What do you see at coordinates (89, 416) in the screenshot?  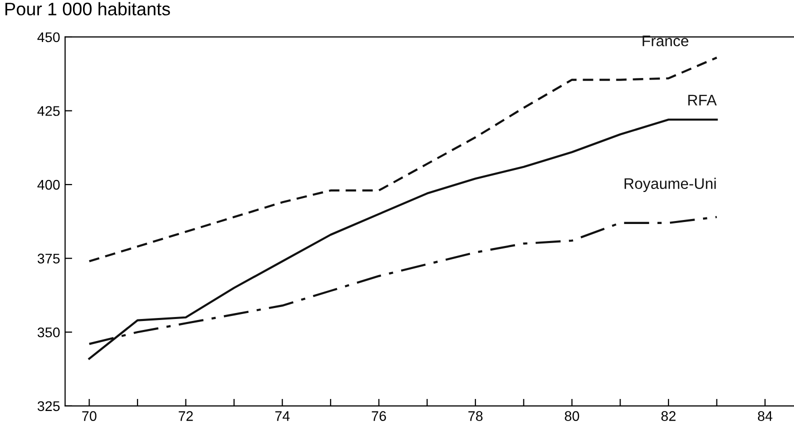 I see `x-tick-label: 70` at bounding box center [89, 416].